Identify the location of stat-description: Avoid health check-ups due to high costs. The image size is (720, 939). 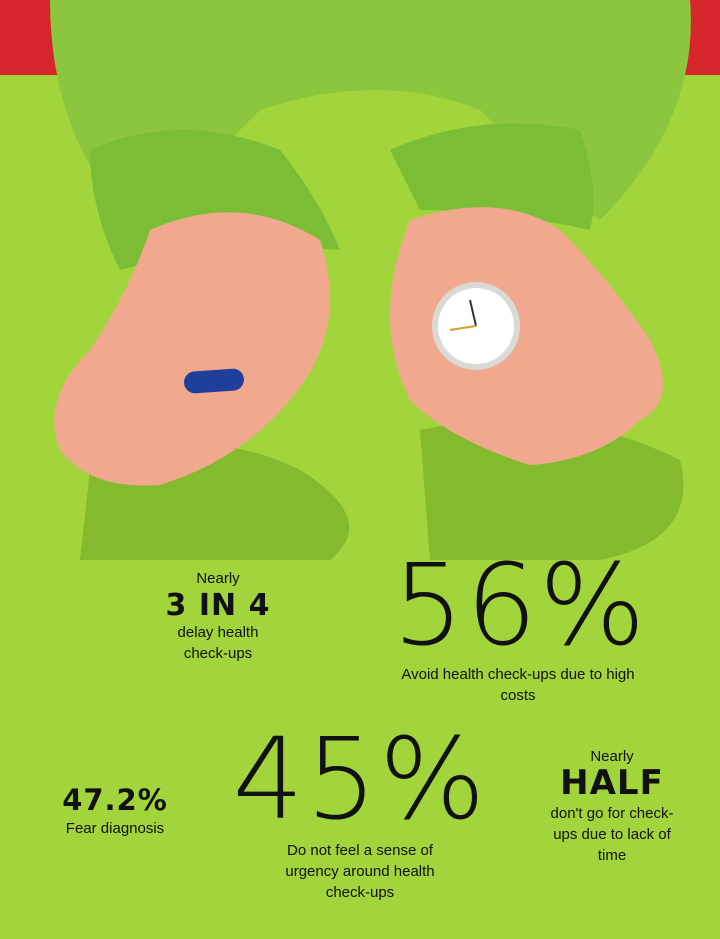
(518, 685).